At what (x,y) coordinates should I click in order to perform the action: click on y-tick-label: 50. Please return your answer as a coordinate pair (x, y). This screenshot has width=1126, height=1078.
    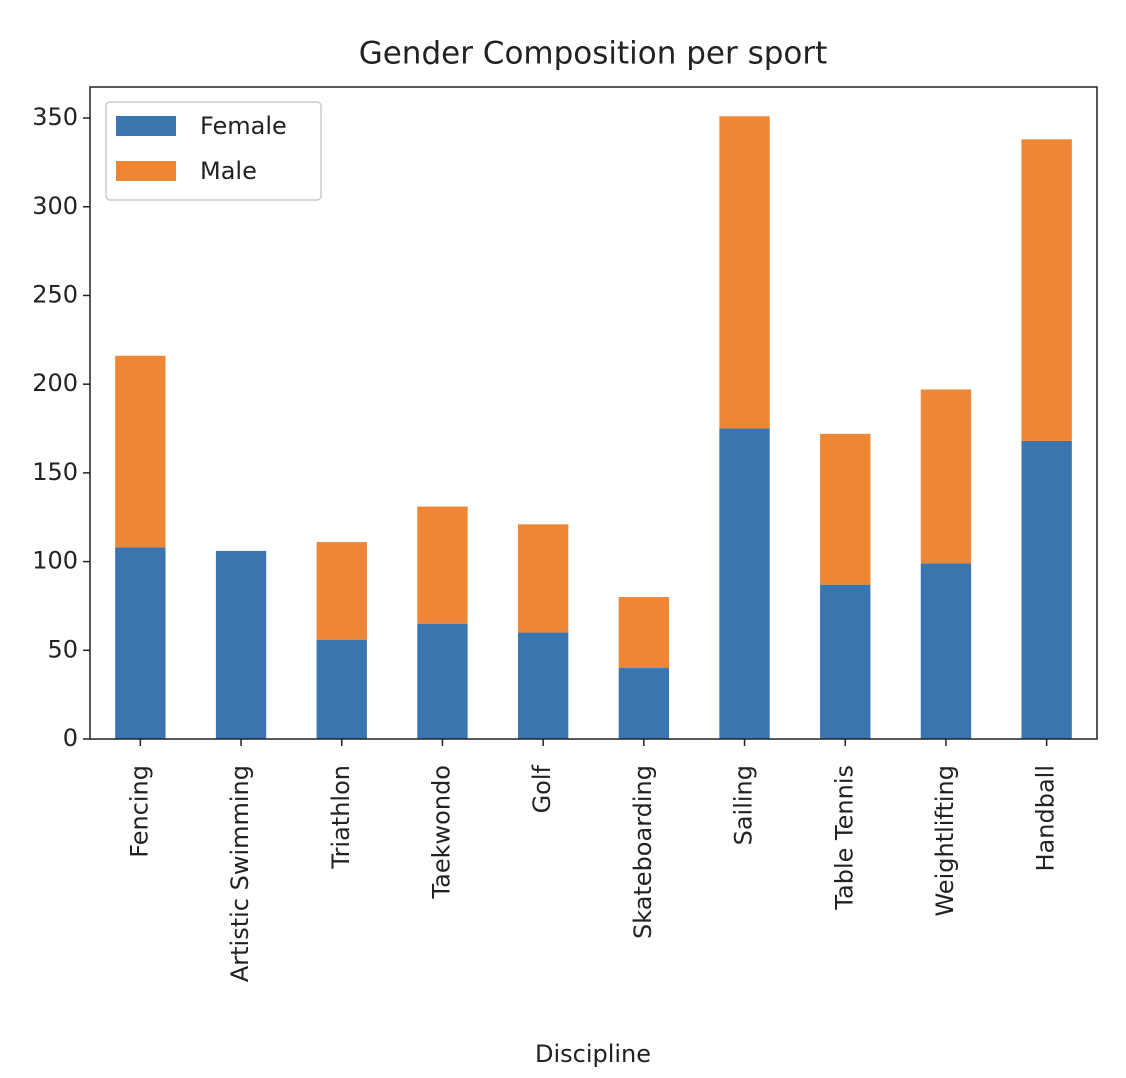
    Looking at the image, I should click on (62, 649).